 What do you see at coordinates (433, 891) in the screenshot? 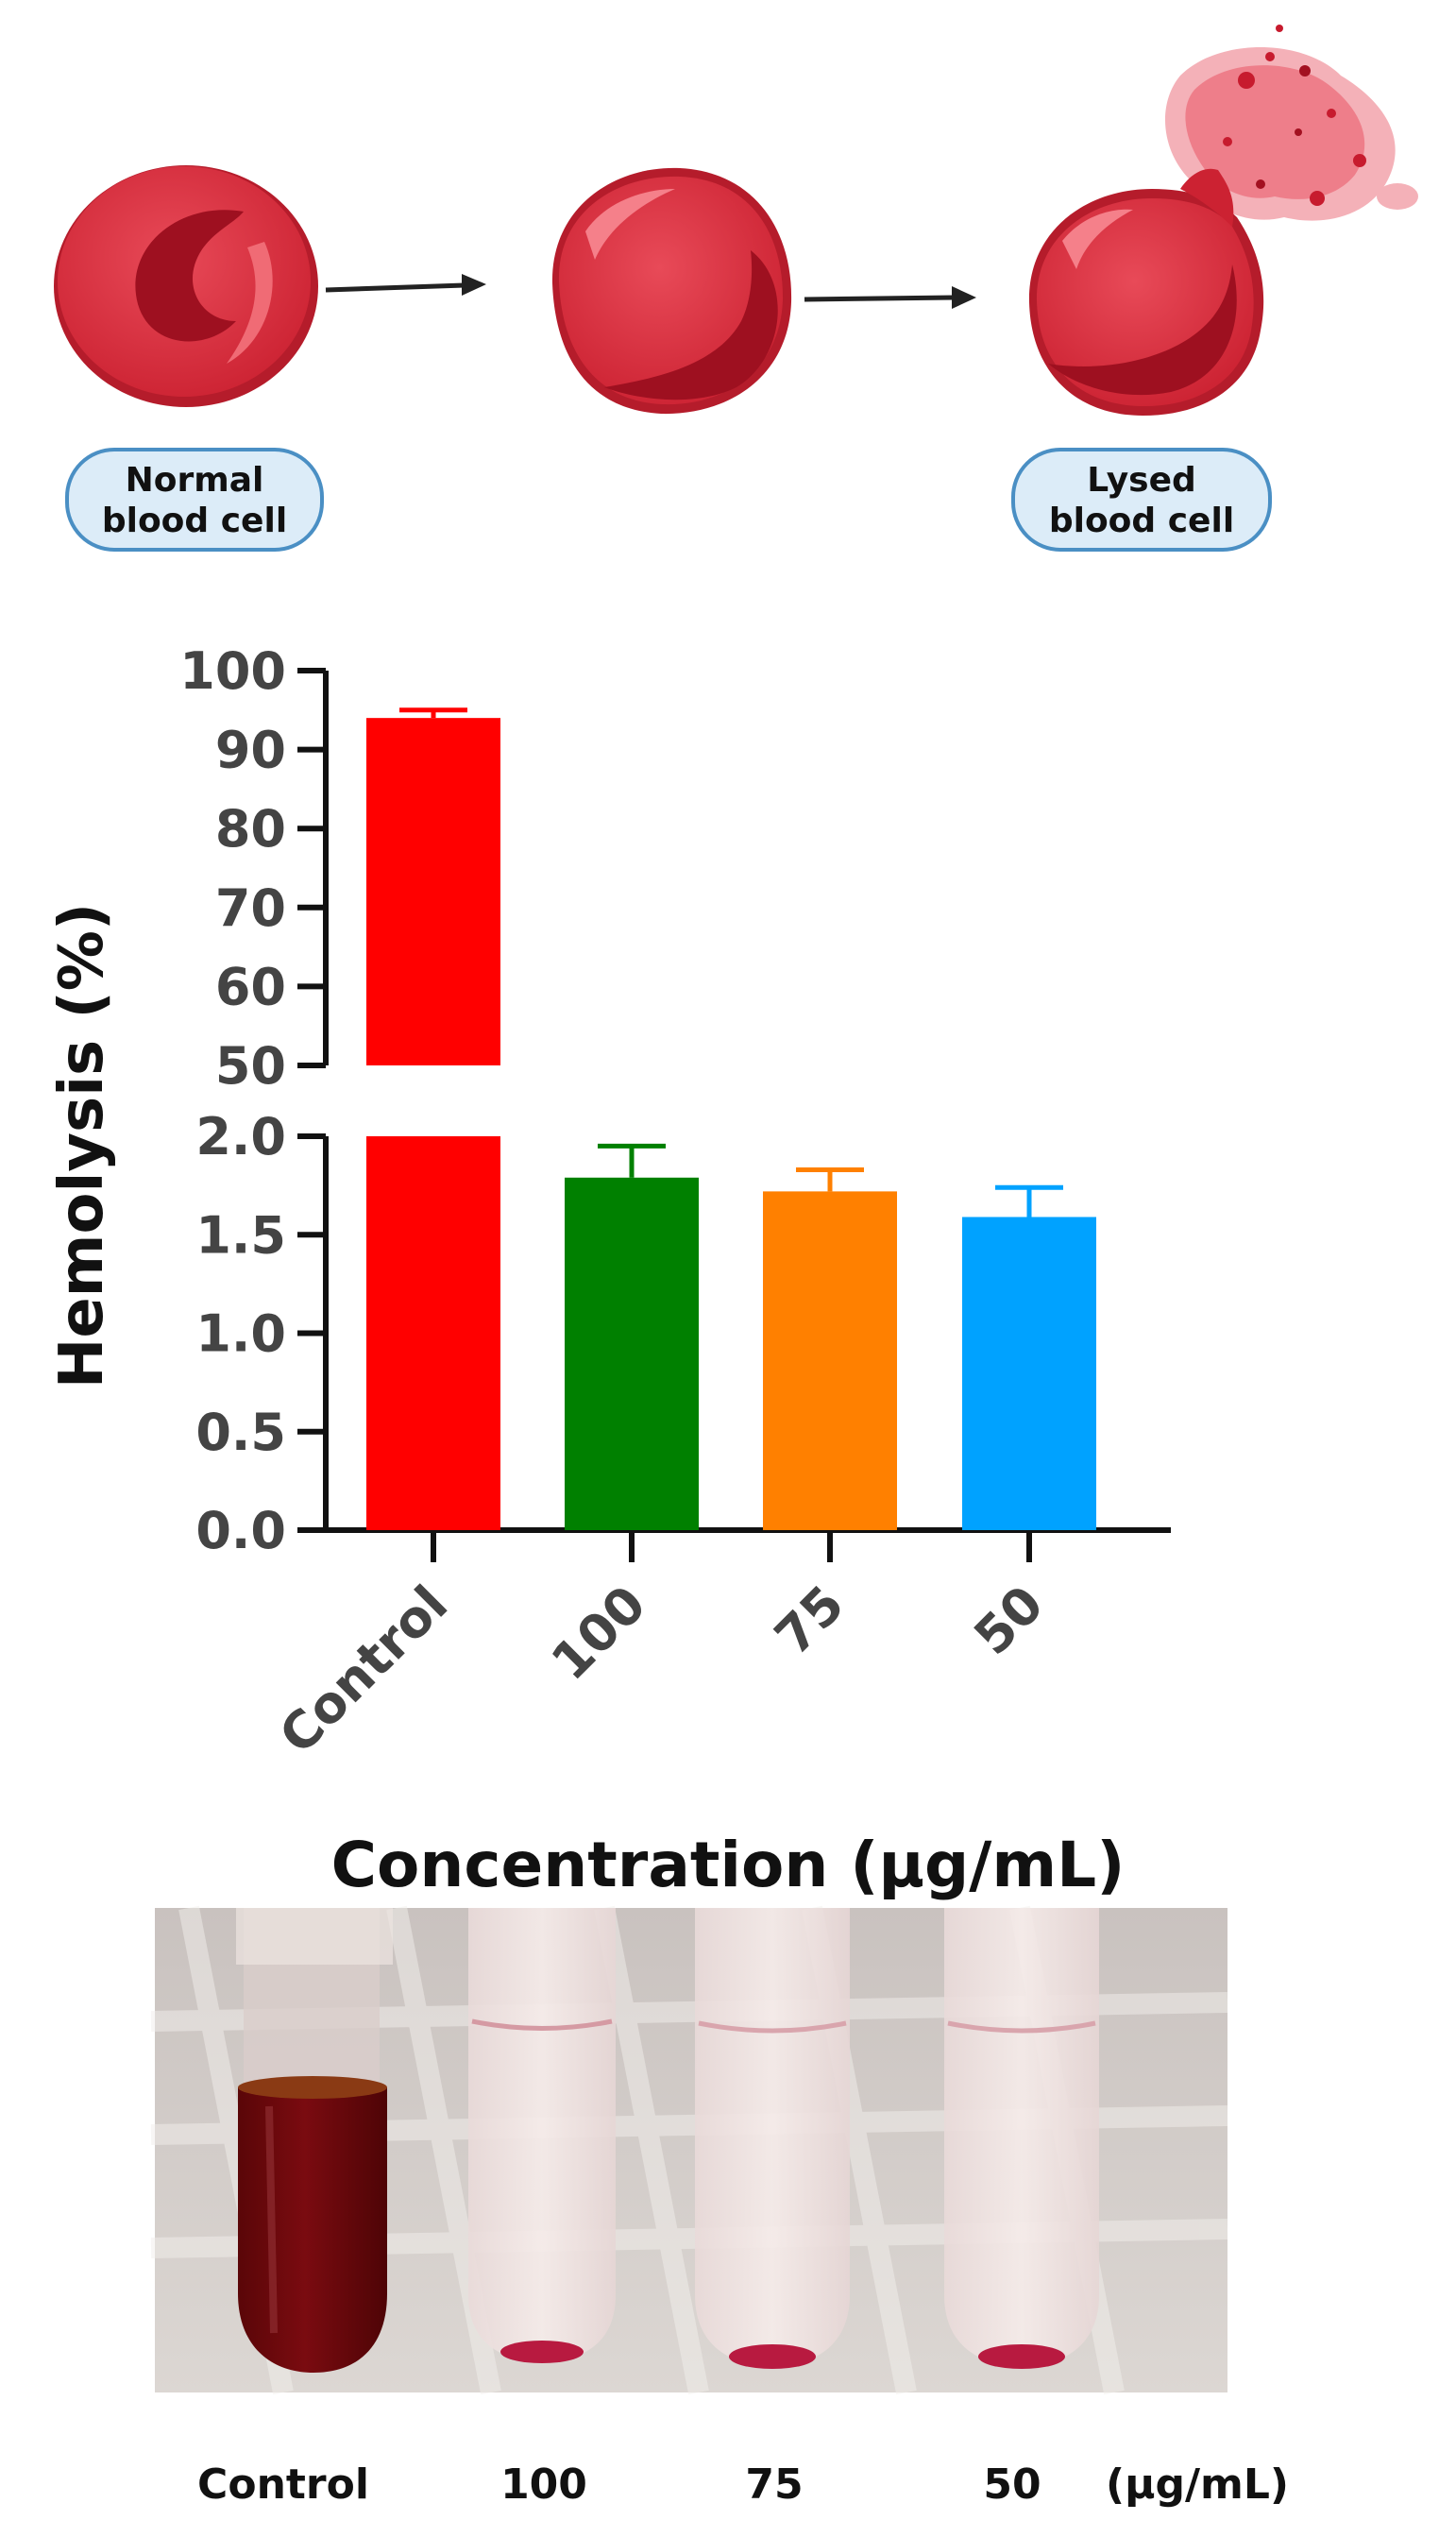
I see `bar-control-upper` at bounding box center [433, 891].